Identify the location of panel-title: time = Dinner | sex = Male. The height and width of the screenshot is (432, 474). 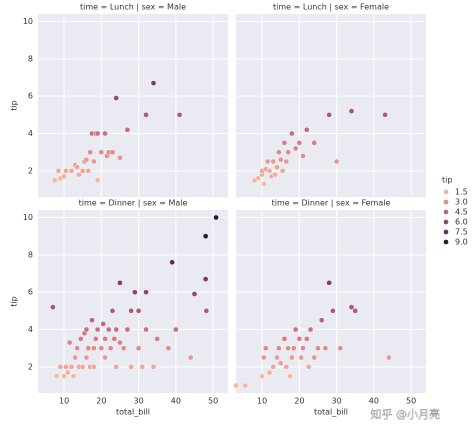
(133, 203).